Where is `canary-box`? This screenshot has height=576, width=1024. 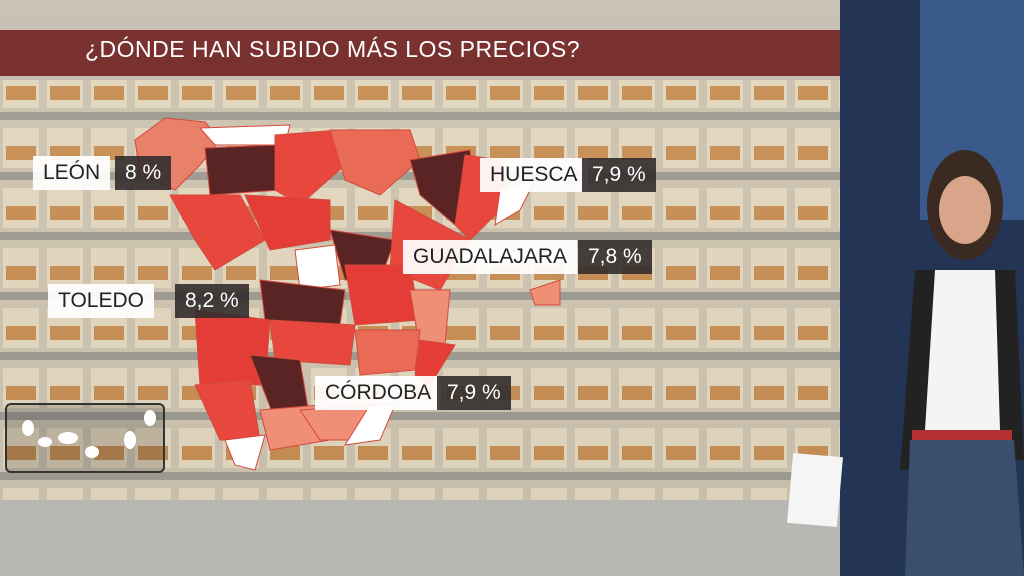 canary-box is located at coordinates (85, 438).